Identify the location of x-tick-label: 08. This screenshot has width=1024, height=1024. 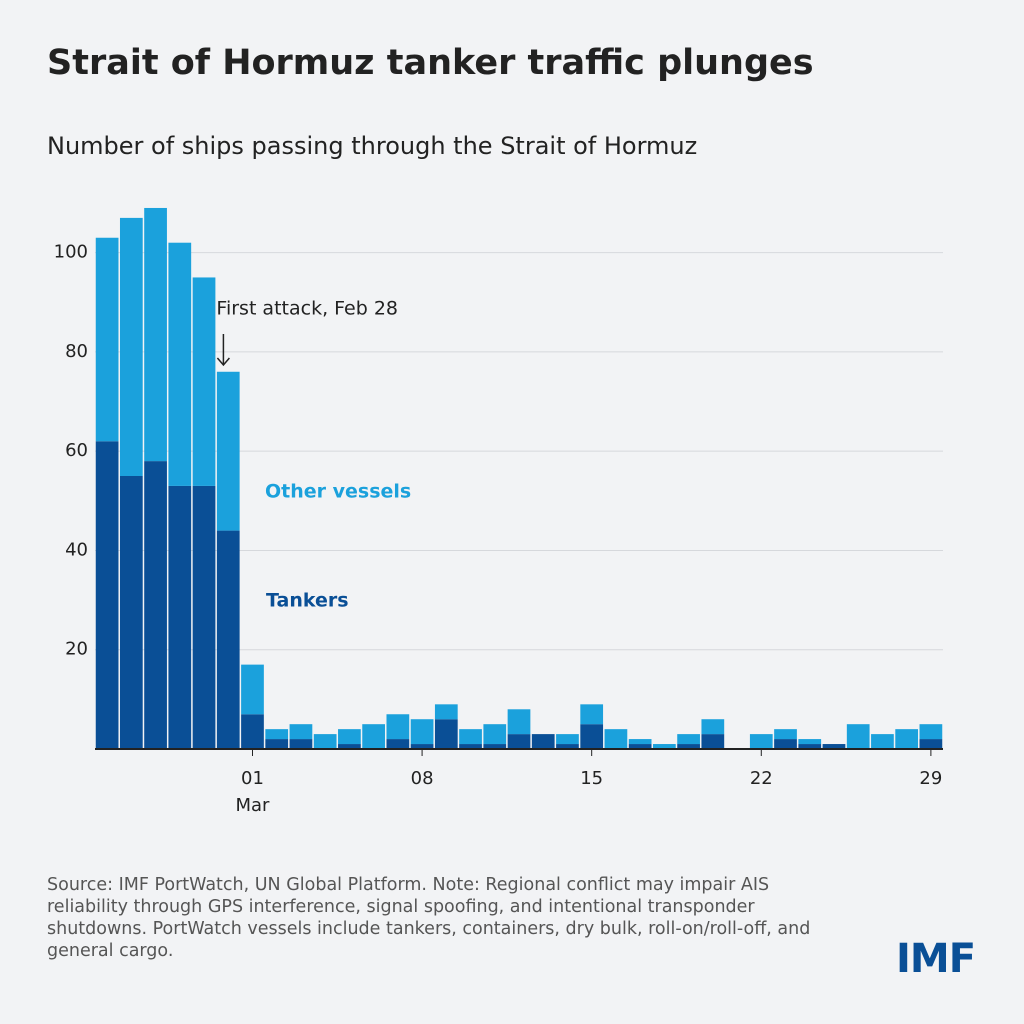
(422, 778).